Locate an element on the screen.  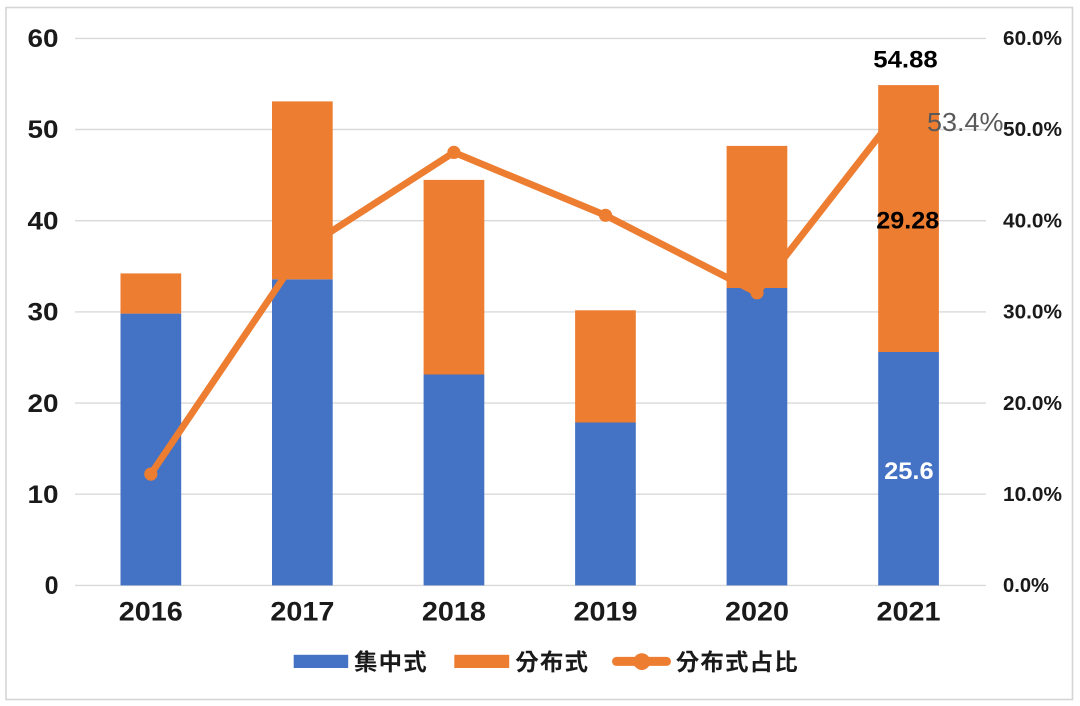
svg-text: 0 is located at coordinates (52, 586).